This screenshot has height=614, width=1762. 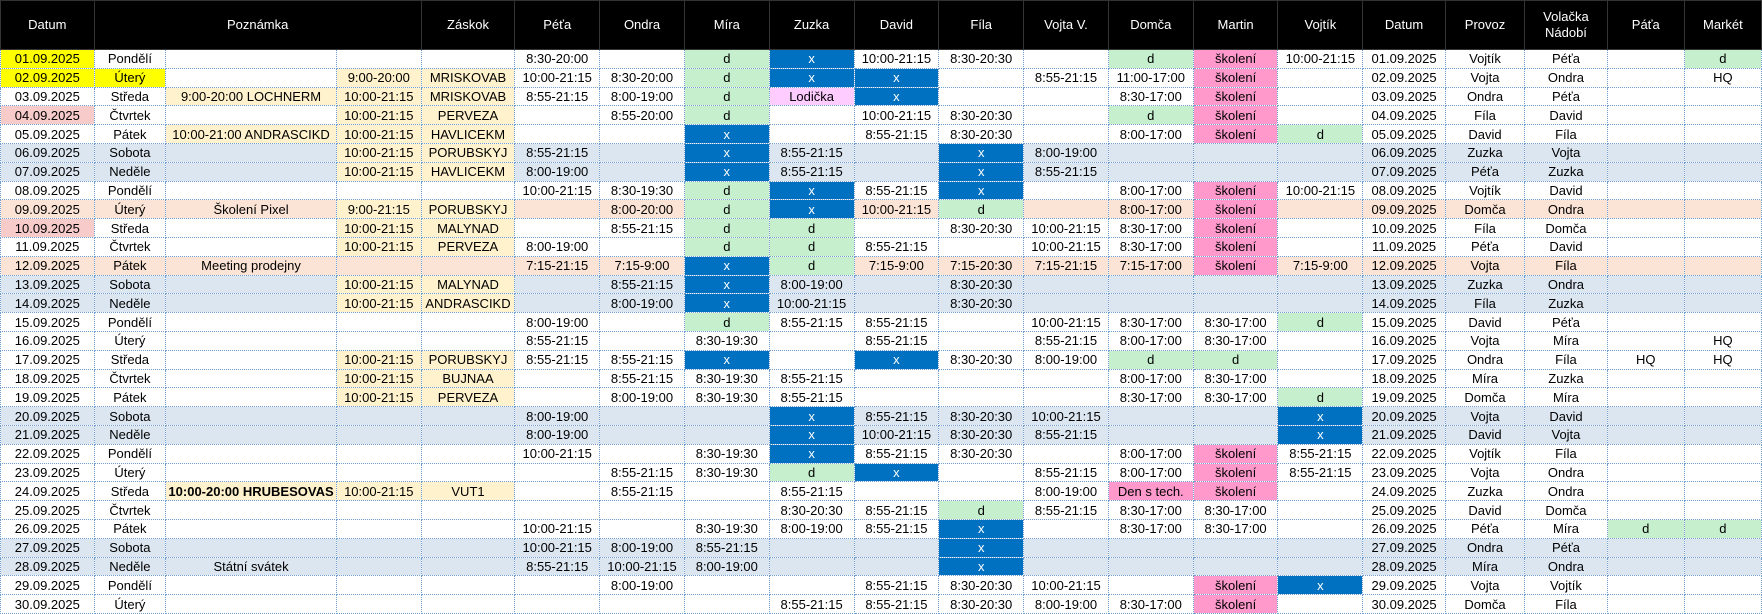 What do you see at coordinates (1235, 359) in the screenshot?
I see `cell-martin: d` at bounding box center [1235, 359].